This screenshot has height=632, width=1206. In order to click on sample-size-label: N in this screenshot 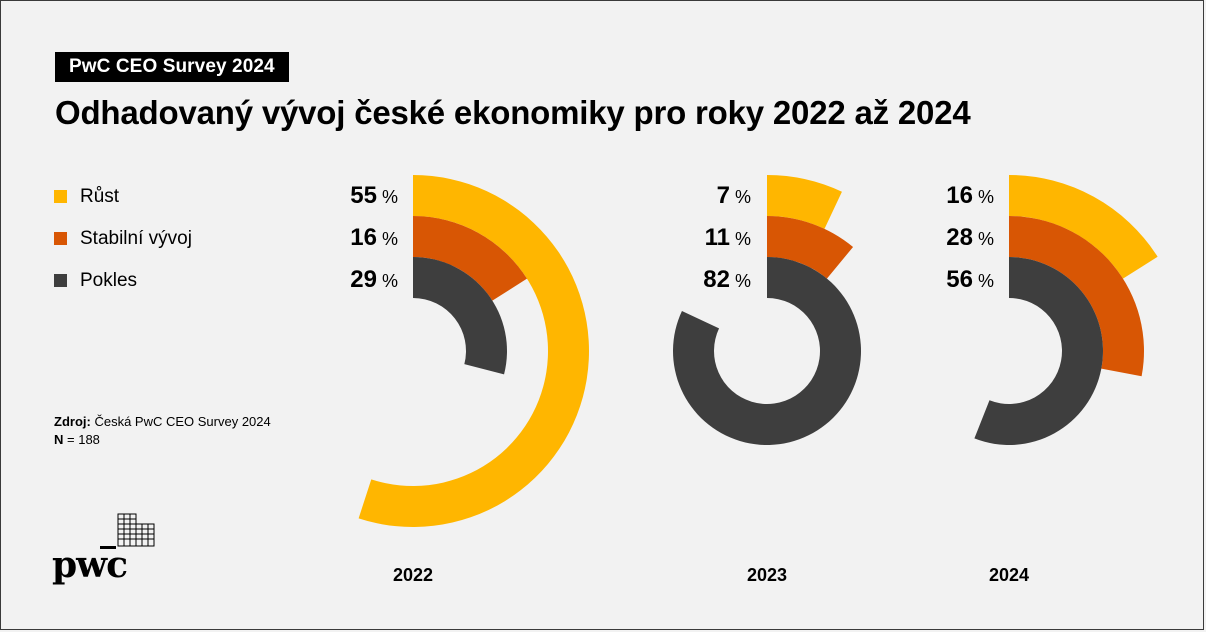, I will do `click(59, 439)`.